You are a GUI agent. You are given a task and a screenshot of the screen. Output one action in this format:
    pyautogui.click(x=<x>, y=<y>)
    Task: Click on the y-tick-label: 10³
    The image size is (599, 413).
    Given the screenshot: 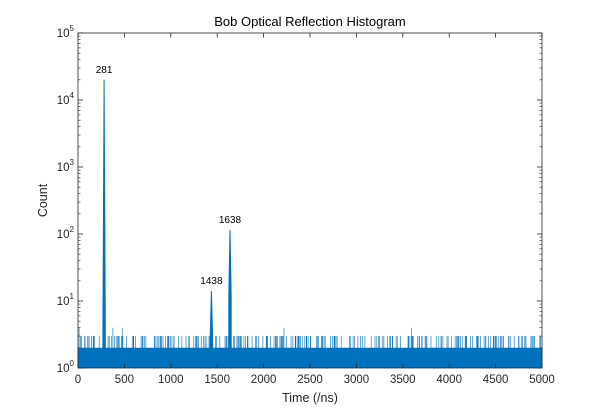 What is the action you would take?
    pyautogui.click(x=66, y=166)
    